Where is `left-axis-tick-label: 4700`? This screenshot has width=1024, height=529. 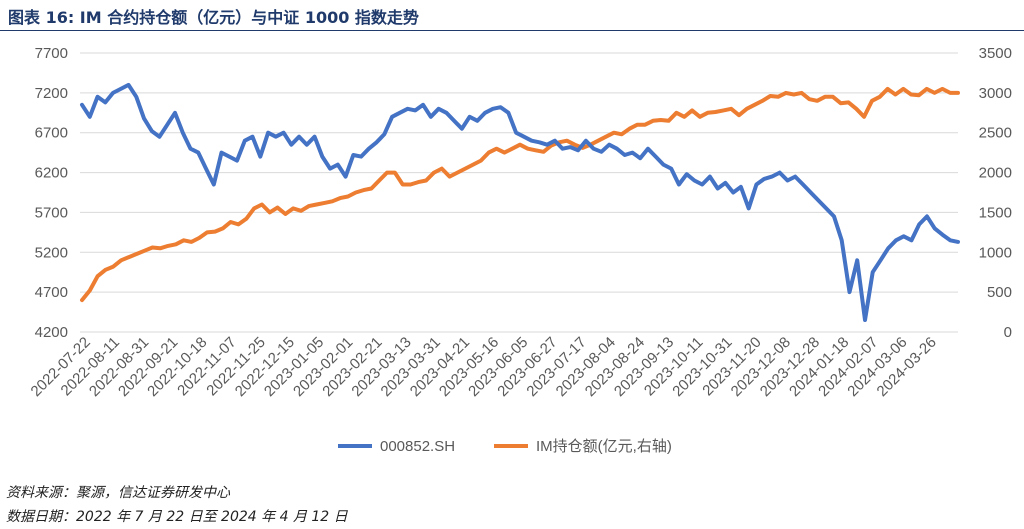
left-axis-tick-label: 4700 is located at coordinates (51, 292).